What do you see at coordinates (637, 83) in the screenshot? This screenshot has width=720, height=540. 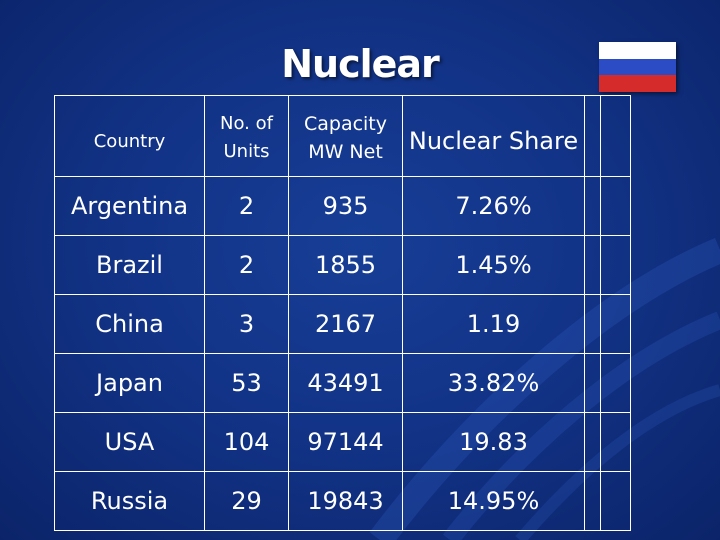 I see `flag-red-band` at bounding box center [637, 83].